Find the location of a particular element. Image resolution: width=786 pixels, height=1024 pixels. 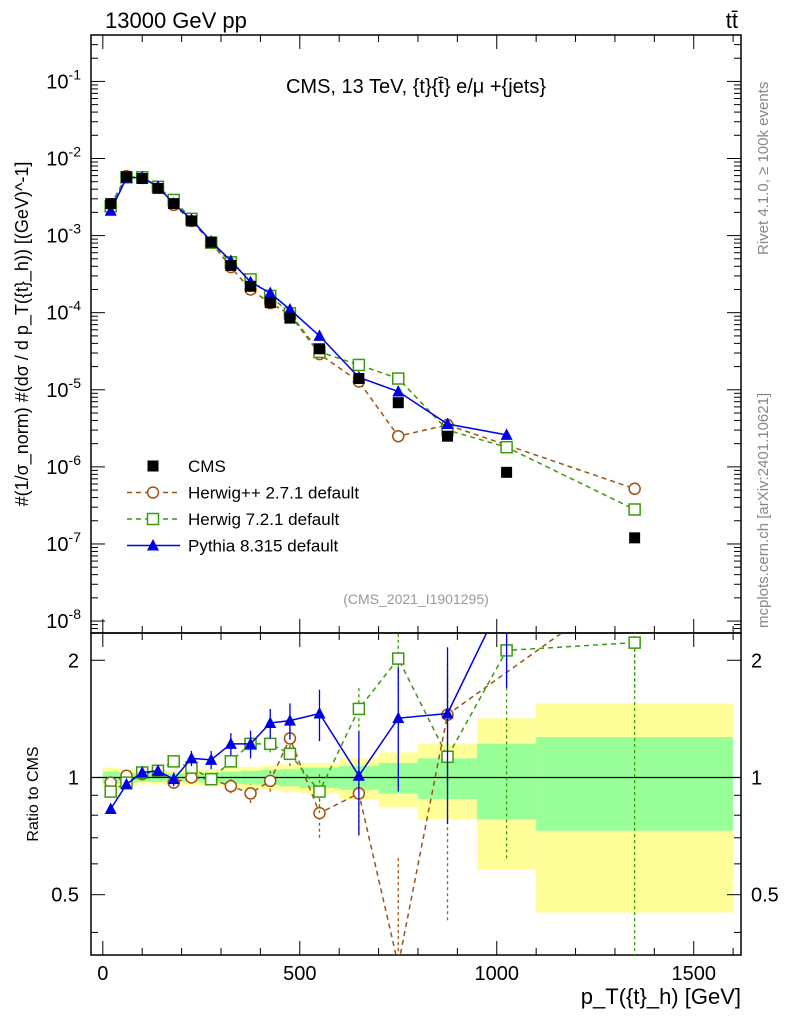

legend-label: CMS is located at coordinates (207, 466).